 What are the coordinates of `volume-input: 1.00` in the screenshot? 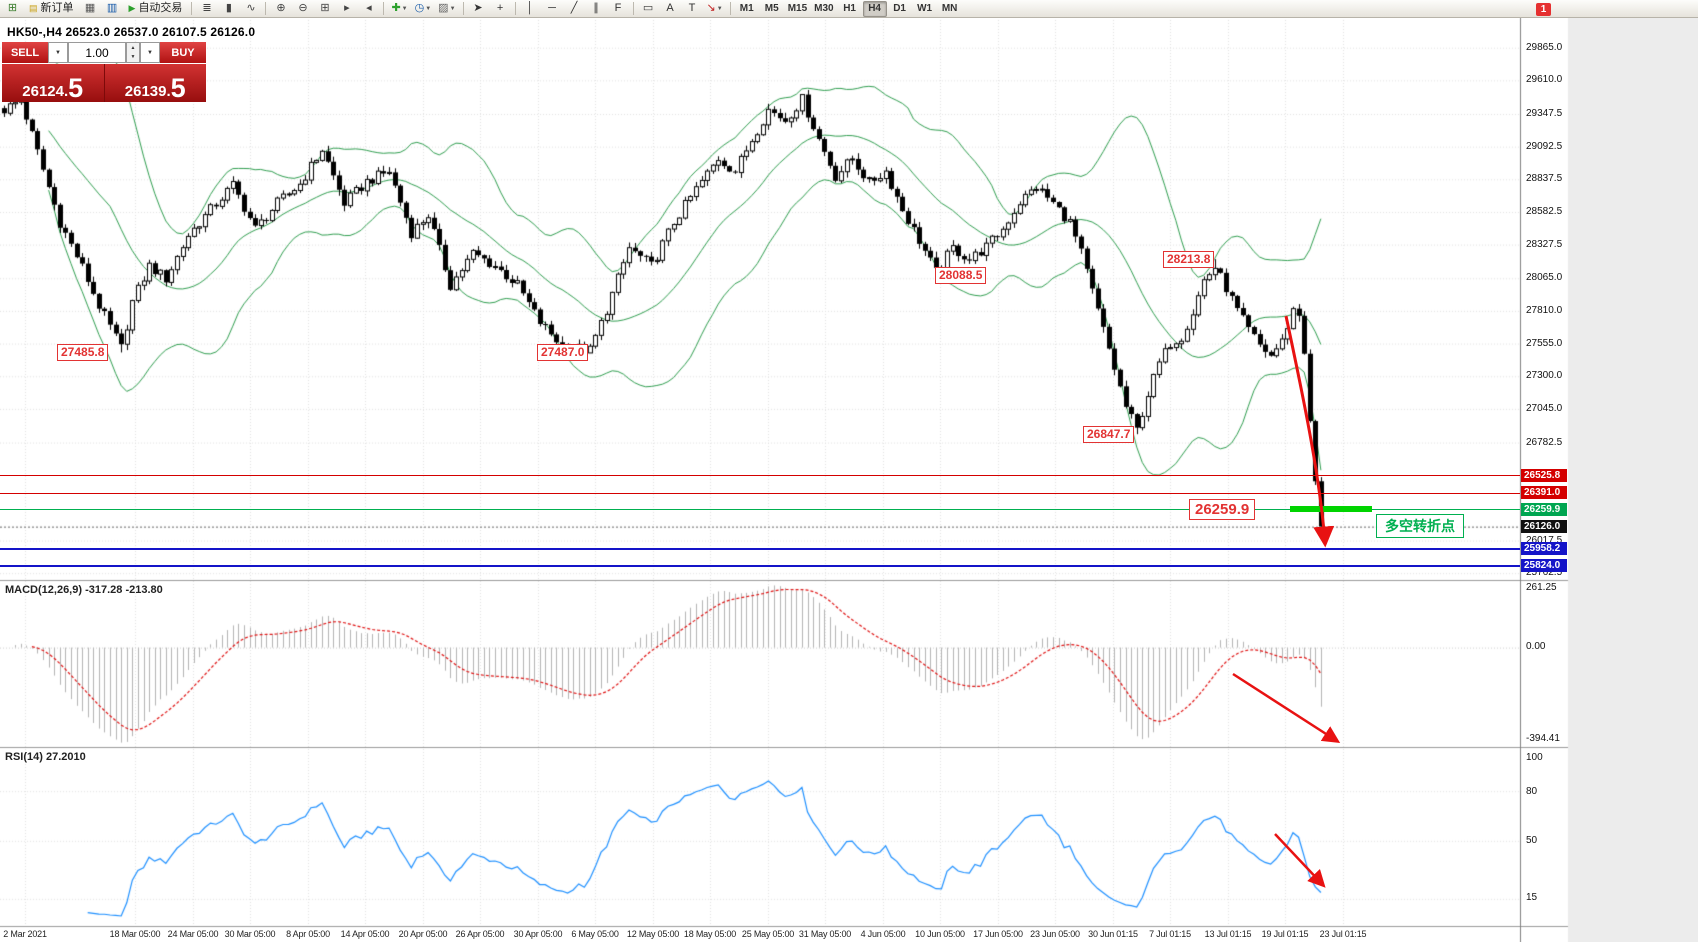 It's located at (97, 52).